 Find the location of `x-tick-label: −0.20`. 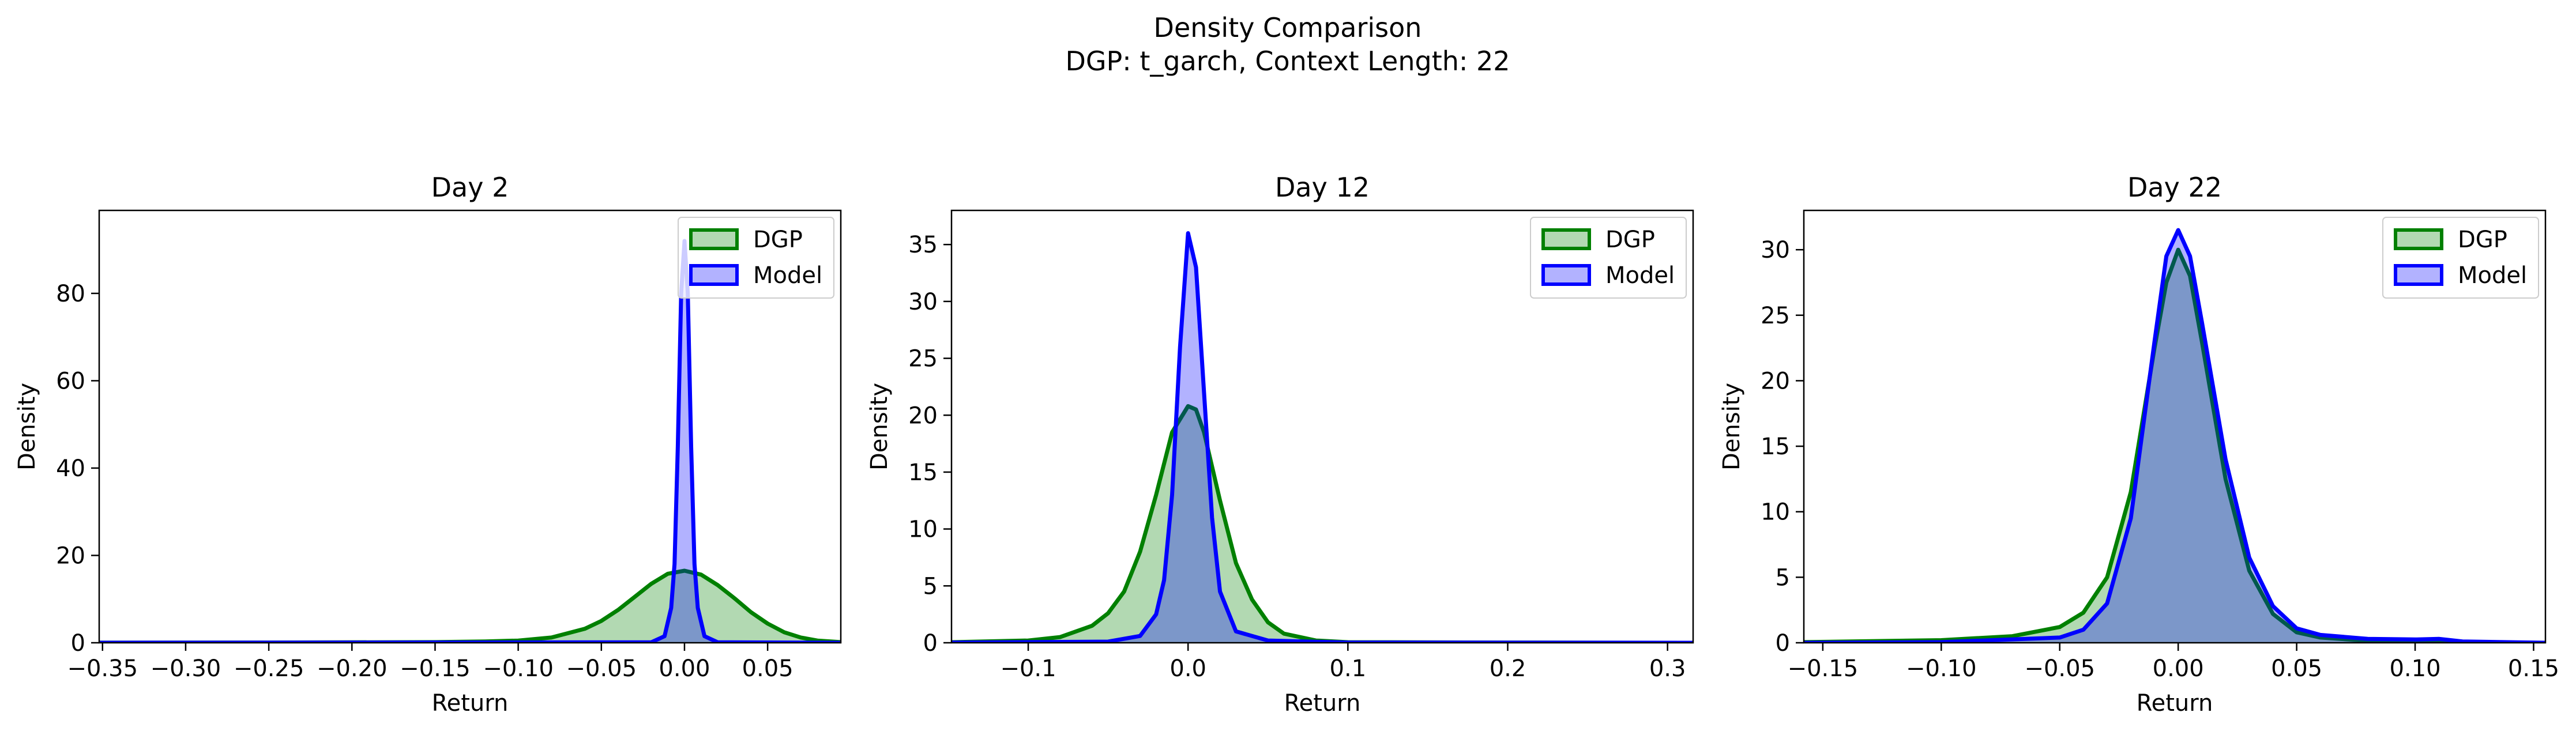

x-tick-label: −0.20 is located at coordinates (352, 668).